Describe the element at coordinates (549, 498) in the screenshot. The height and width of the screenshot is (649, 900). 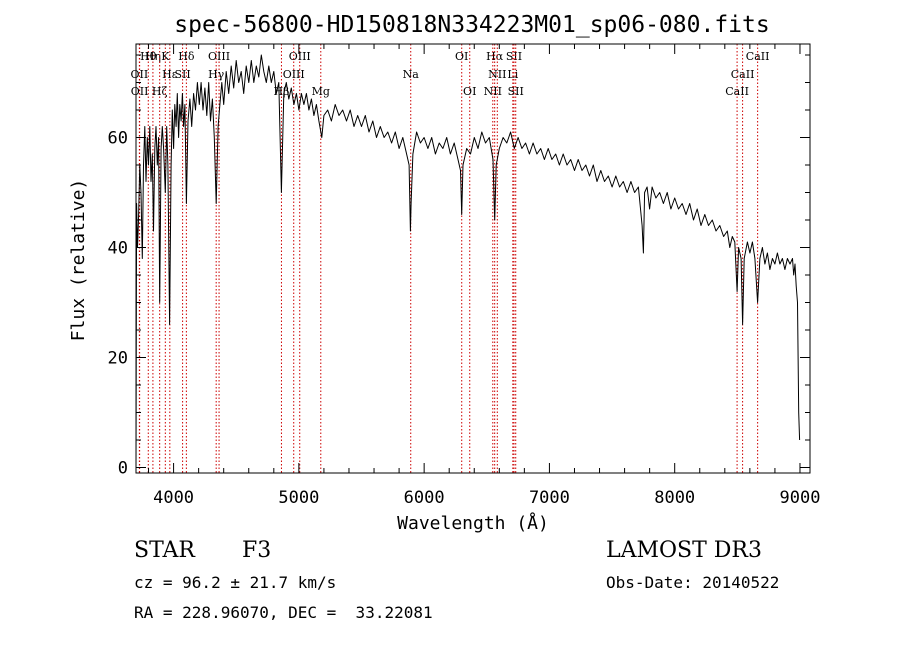
I see `x-tick-label: 7000` at that location.